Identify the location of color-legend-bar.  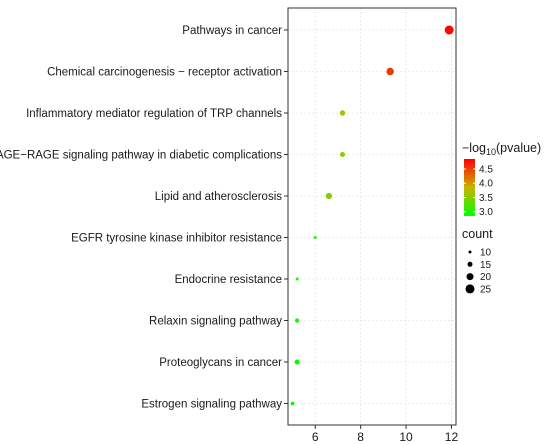
(469, 187).